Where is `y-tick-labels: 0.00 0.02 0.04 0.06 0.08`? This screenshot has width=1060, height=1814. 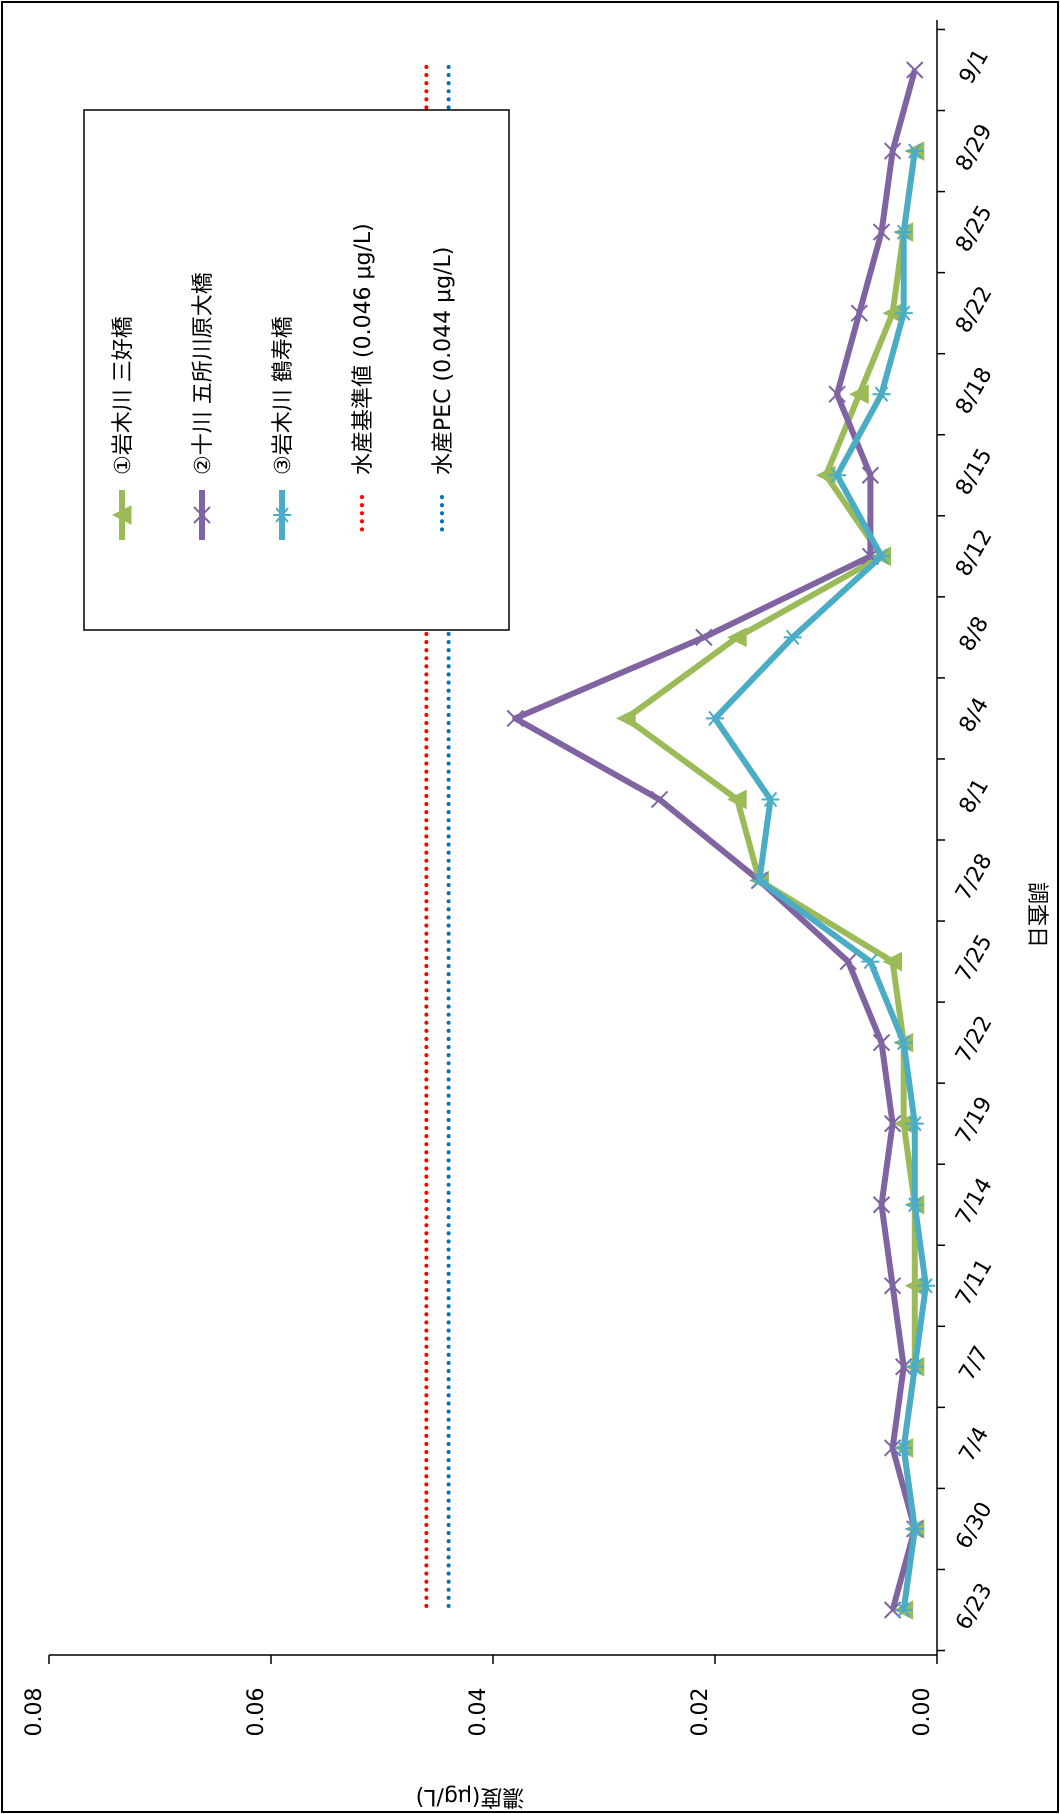 y-tick-labels: 0.00 0.02 0.04 0.06 0.08 is located at coordinates (478, 1712).